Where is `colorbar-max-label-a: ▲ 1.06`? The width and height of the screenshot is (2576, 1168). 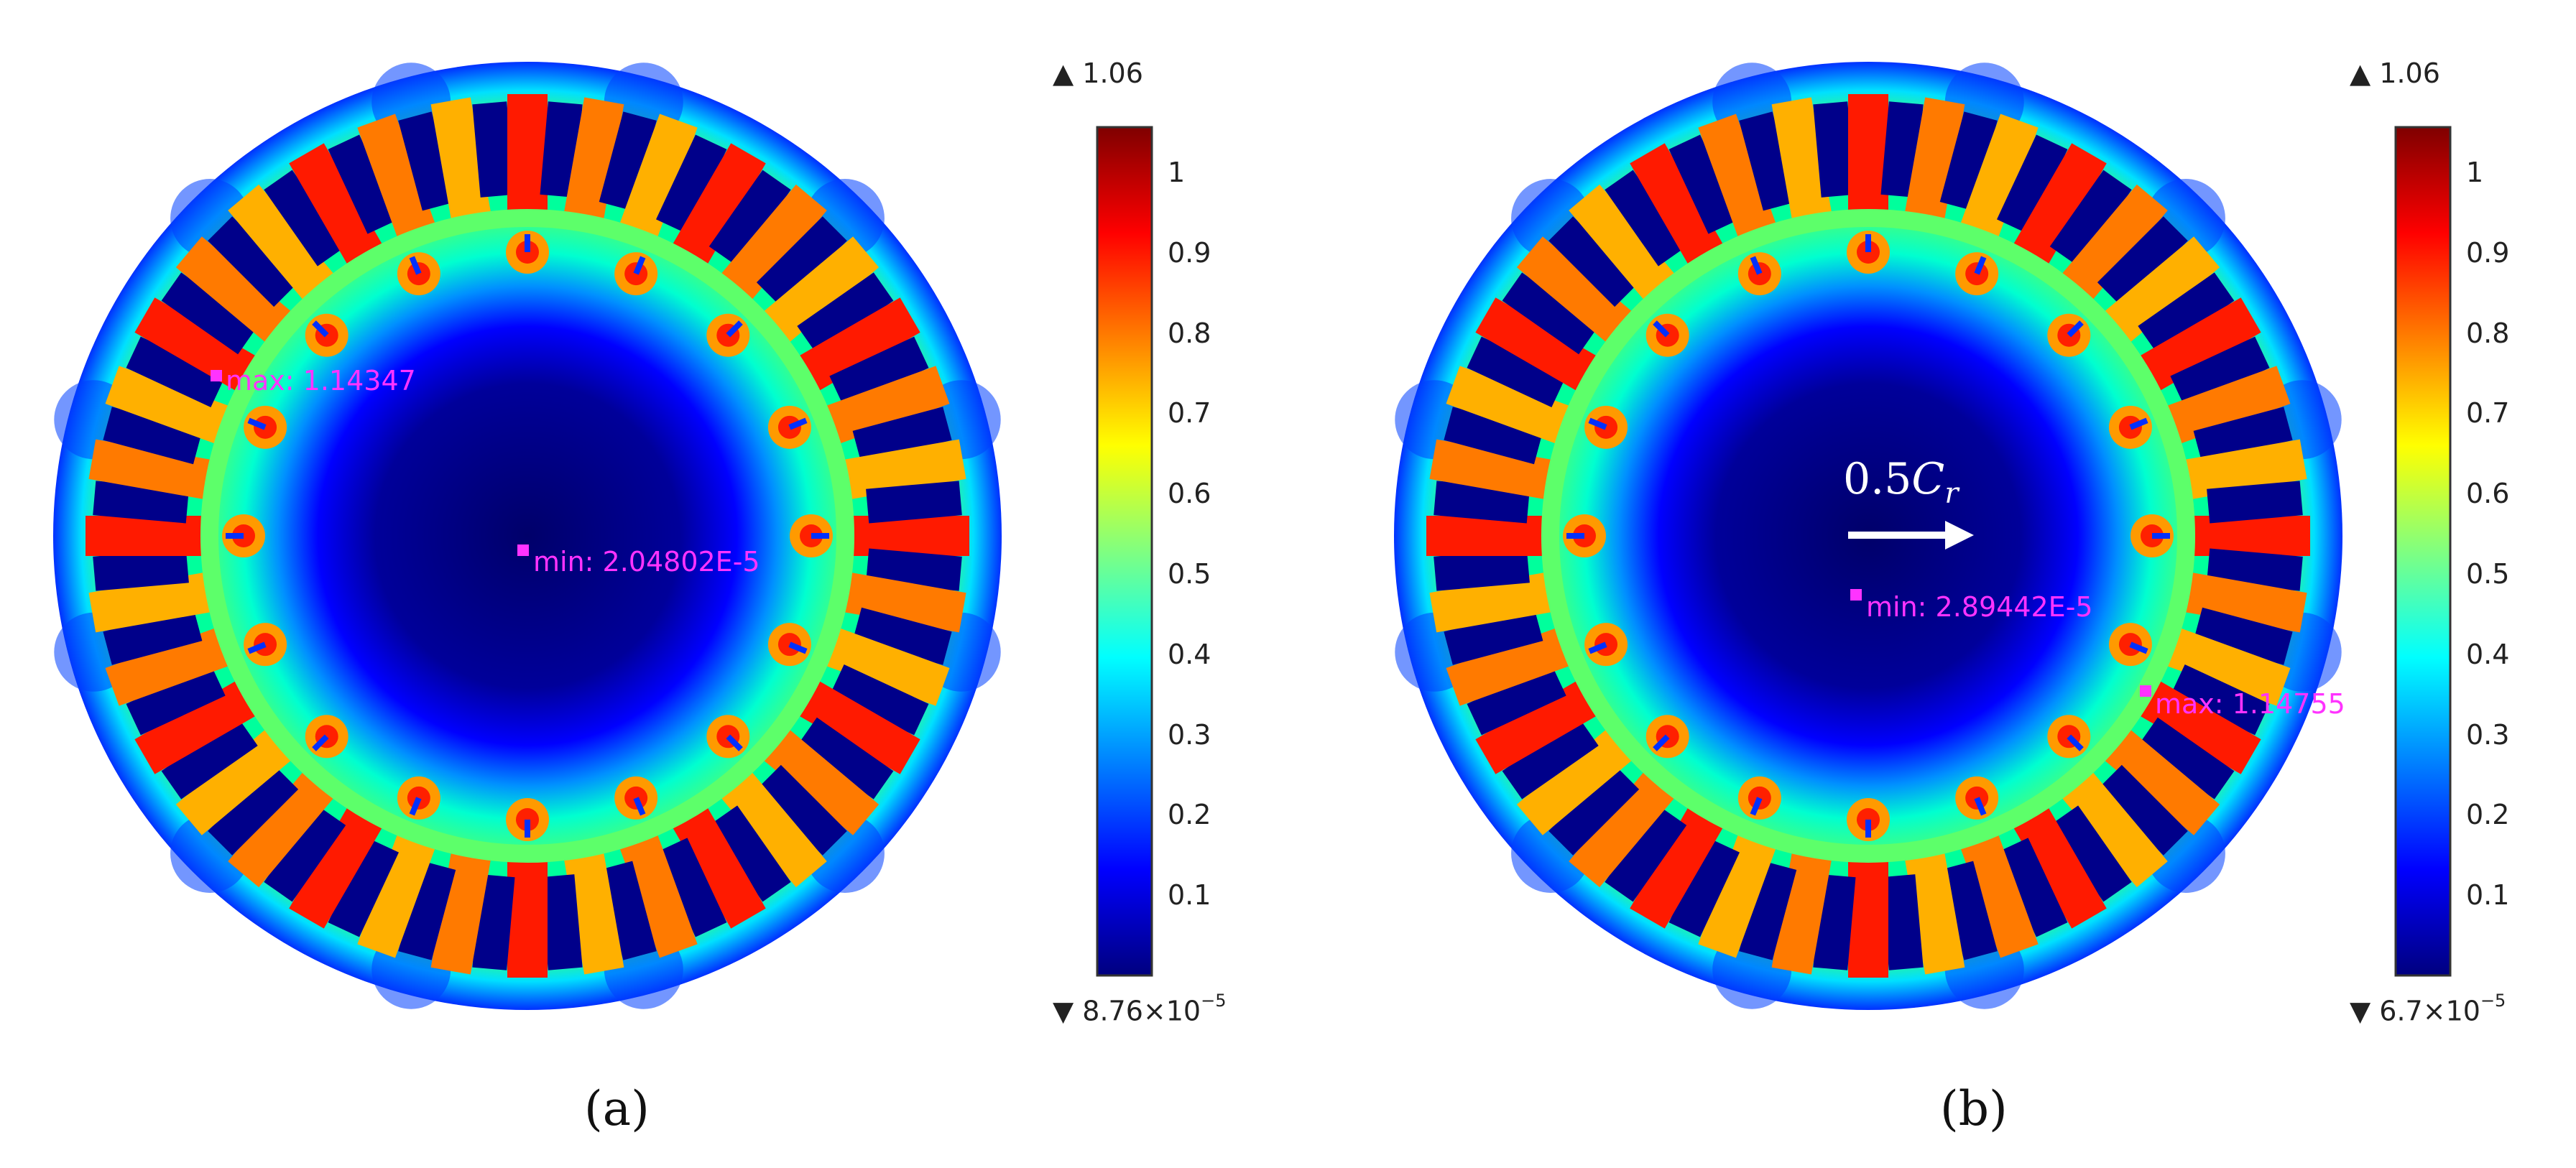
colorbar-max-label-a: ▲ 1.06 is located at coordinates (1098, 73).